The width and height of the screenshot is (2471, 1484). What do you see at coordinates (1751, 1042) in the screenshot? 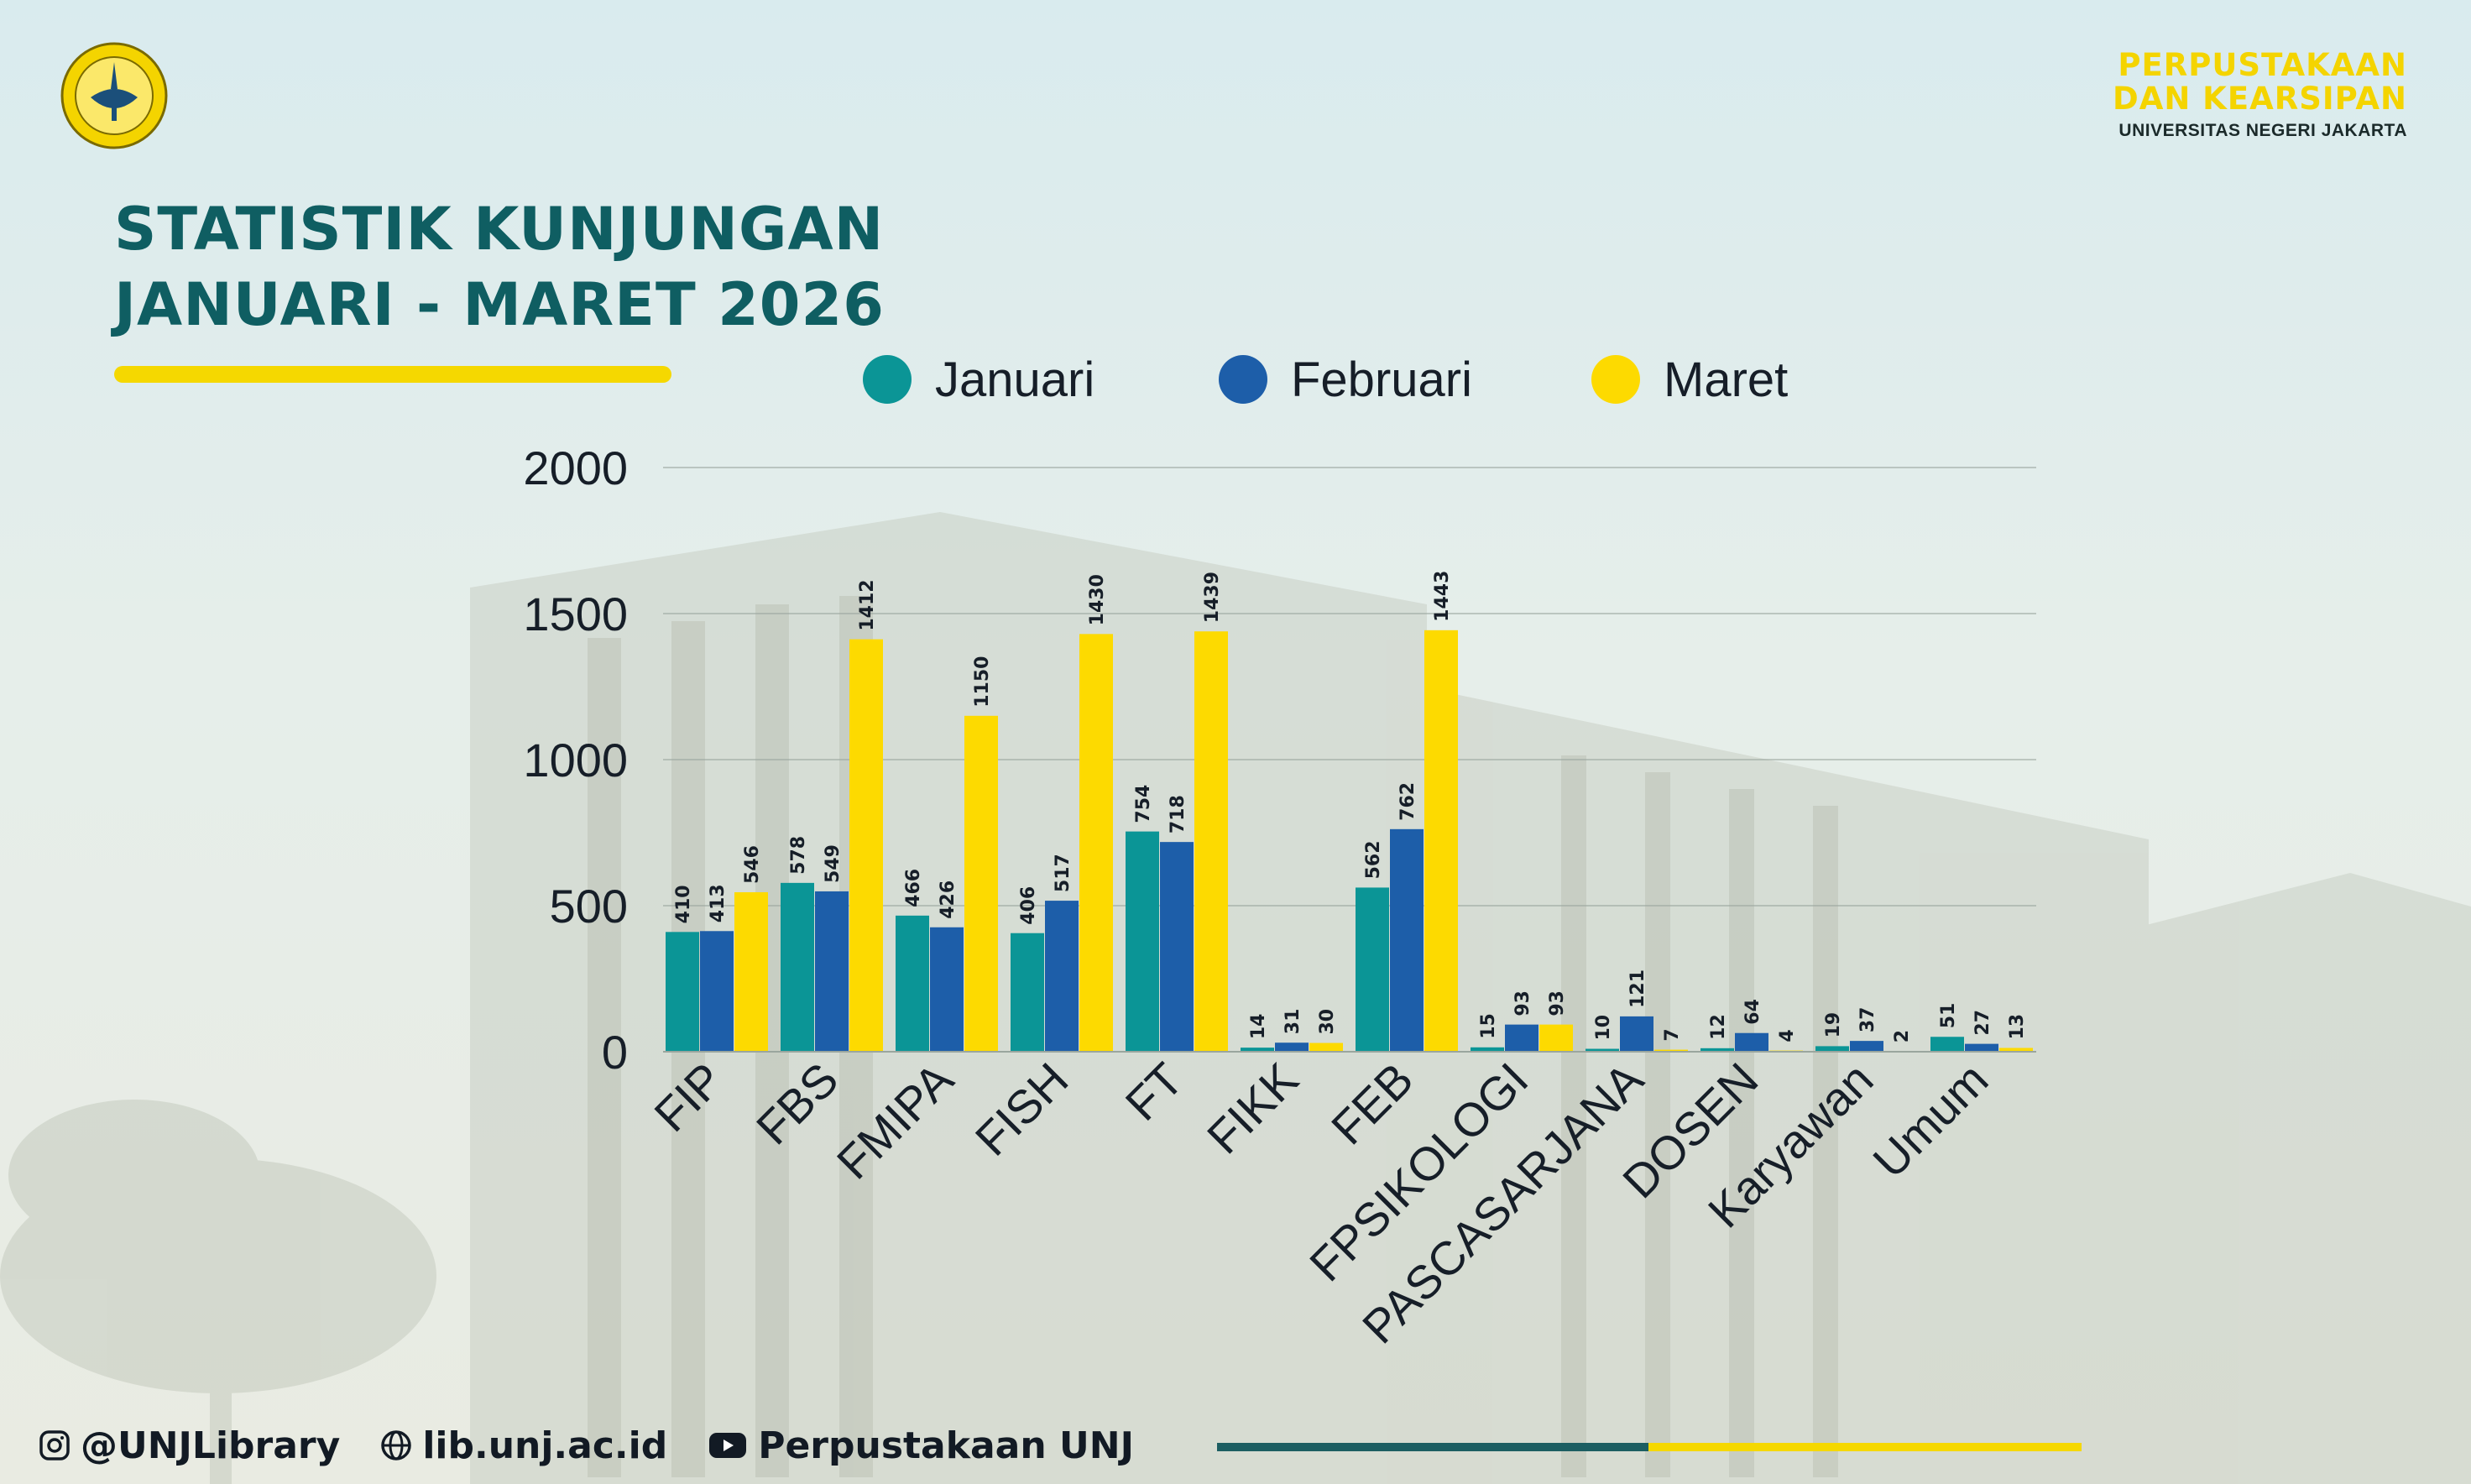
I see `bar-februari-dosen` at bounding box center [1751, 1042].